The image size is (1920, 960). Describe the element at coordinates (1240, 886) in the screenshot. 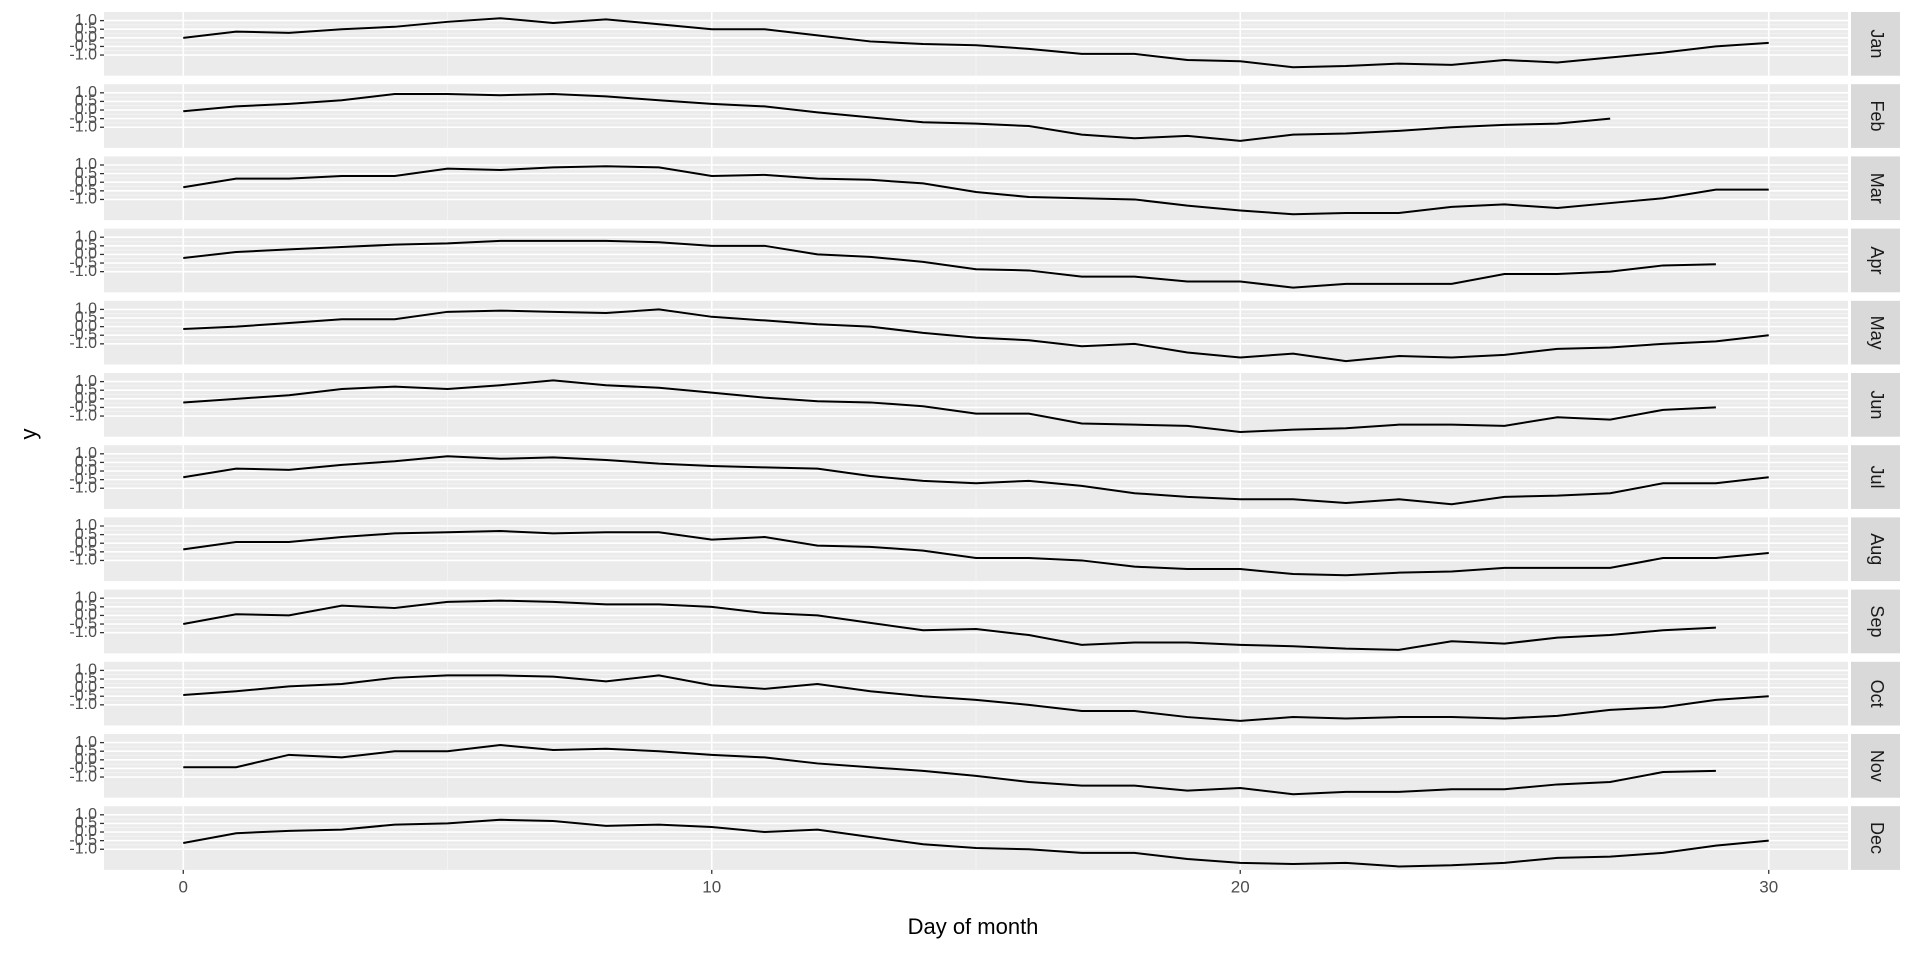

I see `x-tick-label: 20` at that location.